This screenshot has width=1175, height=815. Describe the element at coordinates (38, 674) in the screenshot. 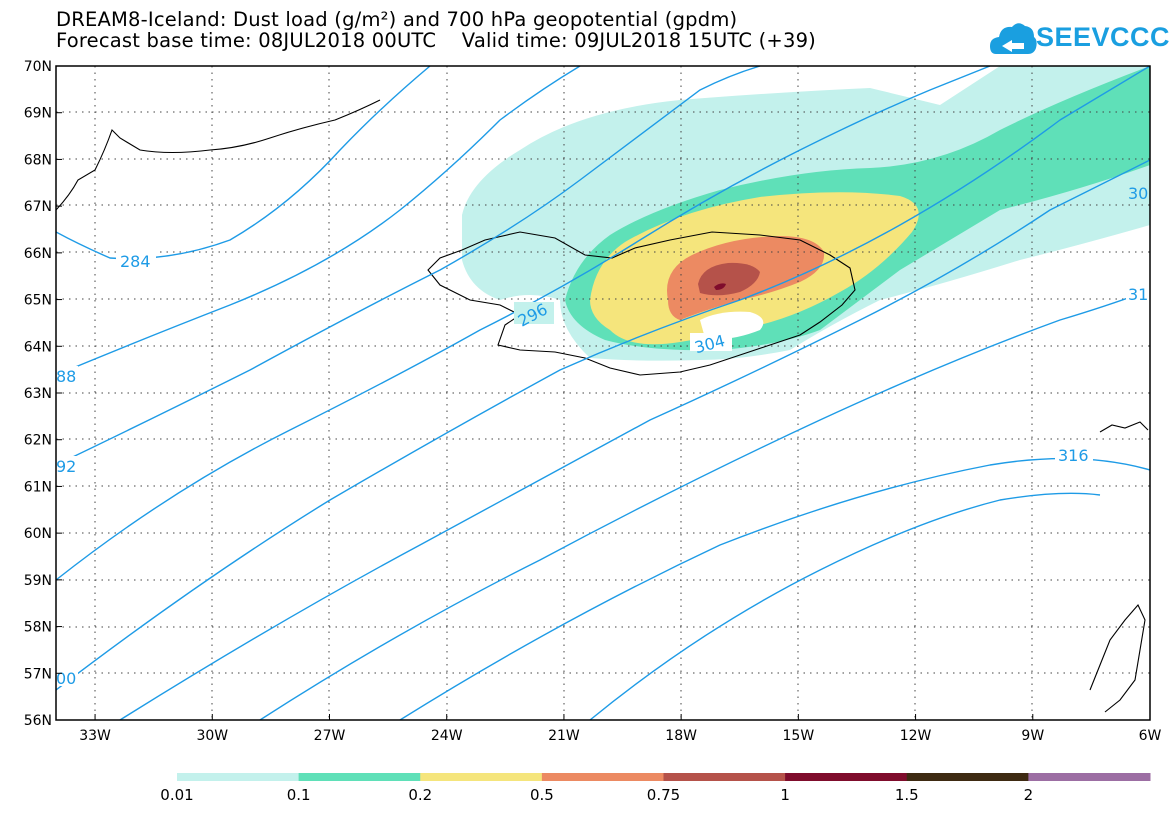

I see `lat-tick-label: 57N` at that location.